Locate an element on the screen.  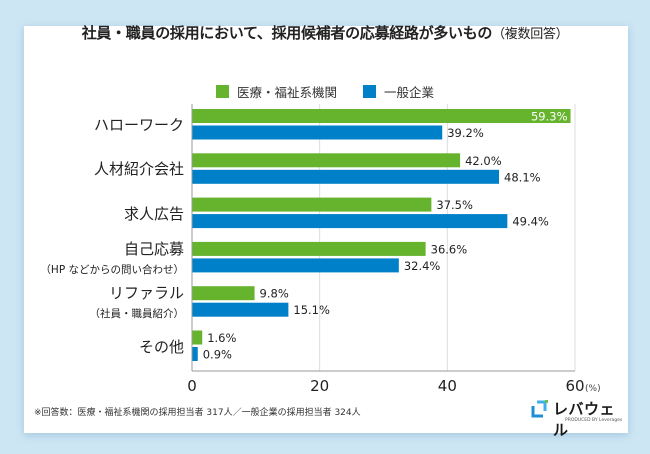
category-label: その他 is located at coordinates (161, 346).